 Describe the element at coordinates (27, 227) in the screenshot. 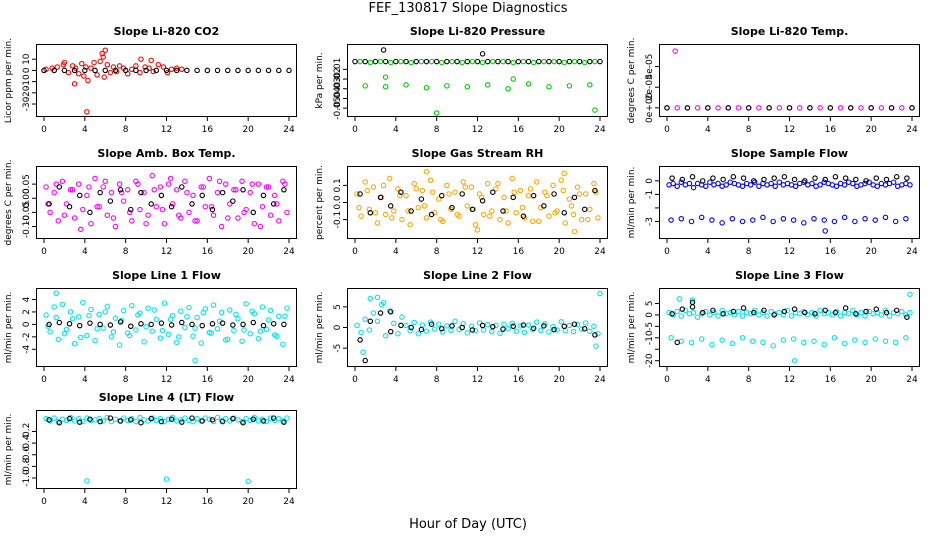

I see `y-tick-label: -0.10` at that location.